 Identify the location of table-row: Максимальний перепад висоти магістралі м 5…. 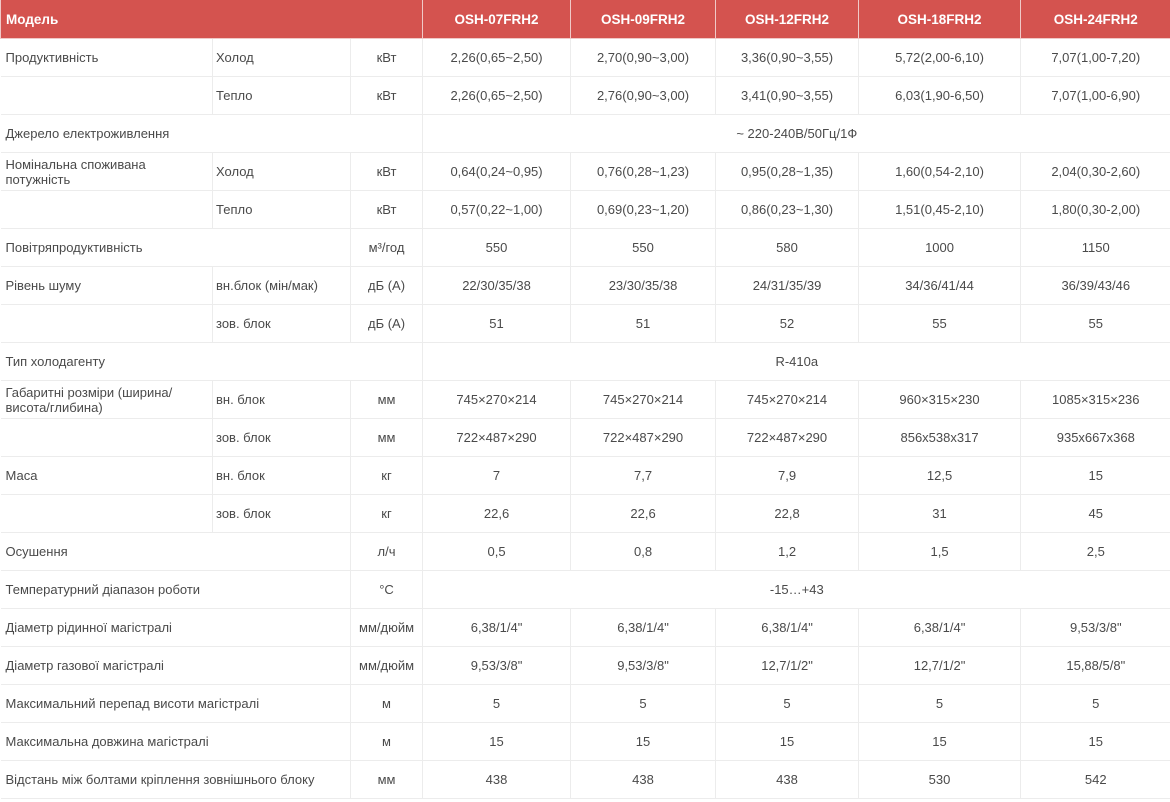
(585, 703).